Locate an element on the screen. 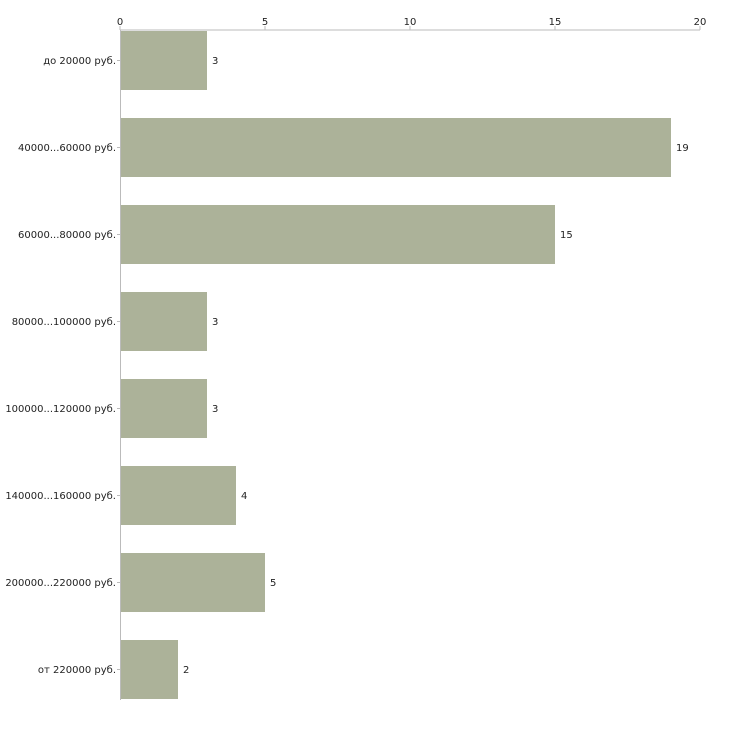 This screenshot has width=730, height=730. x-tick-label: 10 is located at coordinates (410, 22).